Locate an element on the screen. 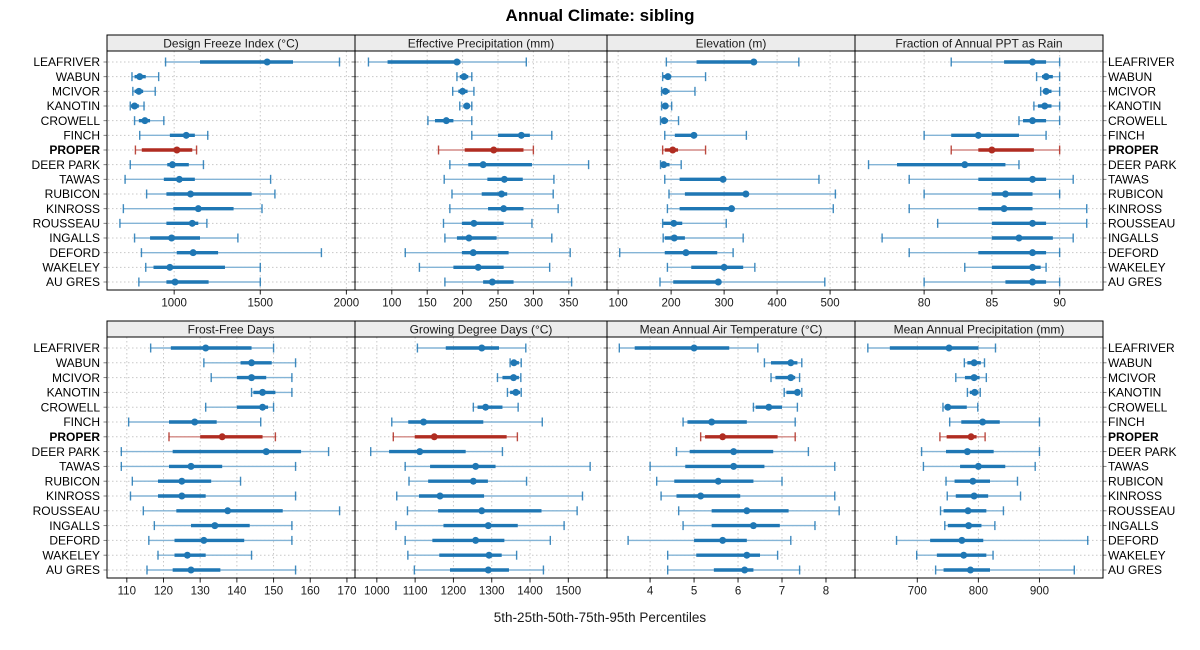 The width and height of the screenshot is (1200, 650). tick-label: 400 is located at coordinates (777, 304).